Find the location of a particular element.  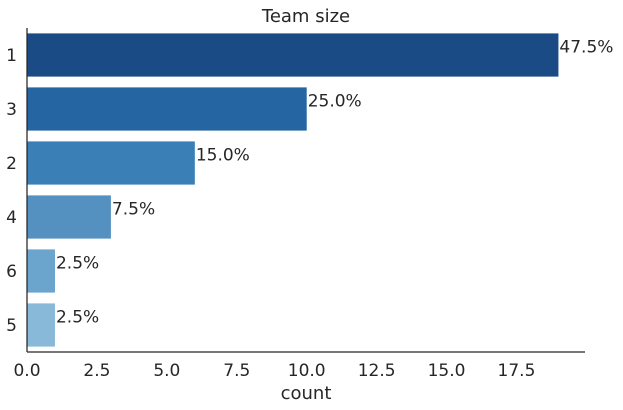

data-label-3: 25.0% is located at coordinates (335, 101).